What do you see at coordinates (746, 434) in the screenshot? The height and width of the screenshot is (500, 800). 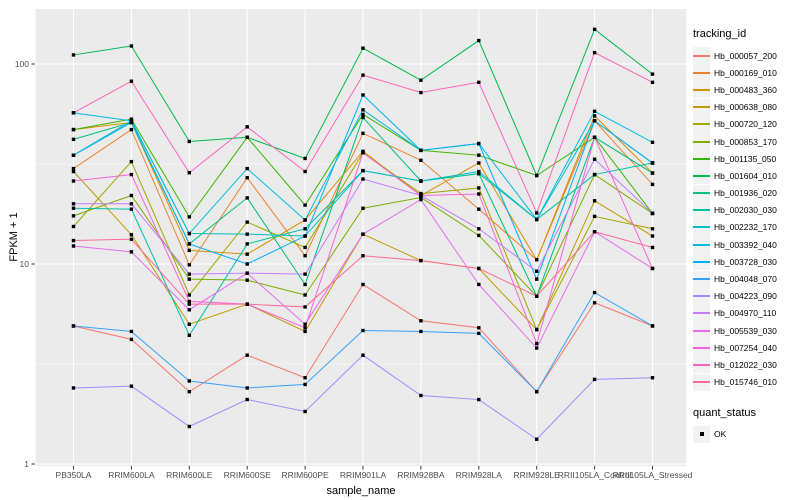 I see `quant-legend-entries: OK` at bounding box center [746, 434].